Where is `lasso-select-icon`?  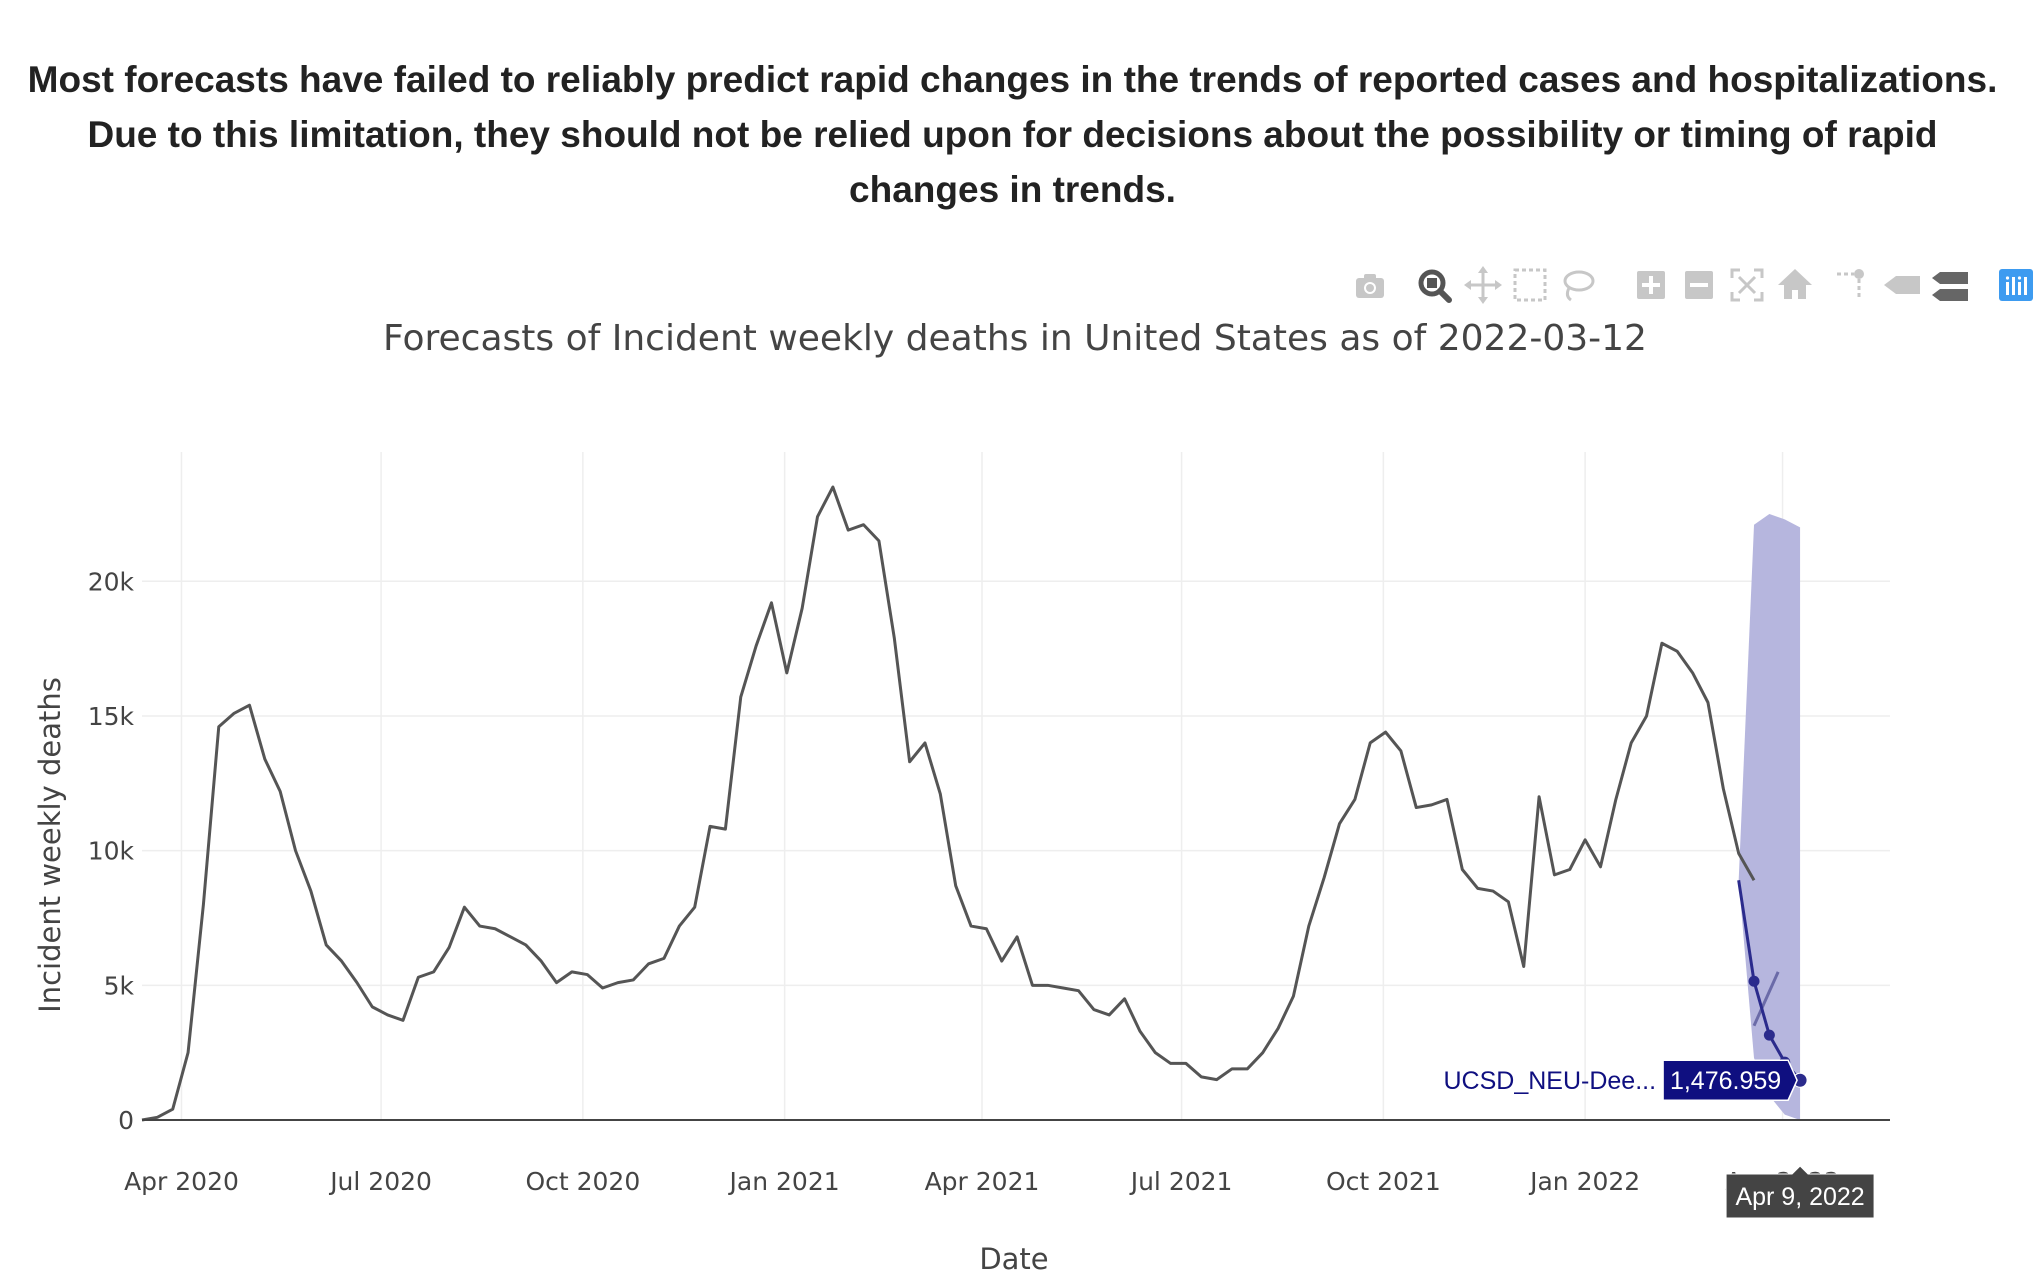 lasso-select-icon is located at coordinates (1577, 285).